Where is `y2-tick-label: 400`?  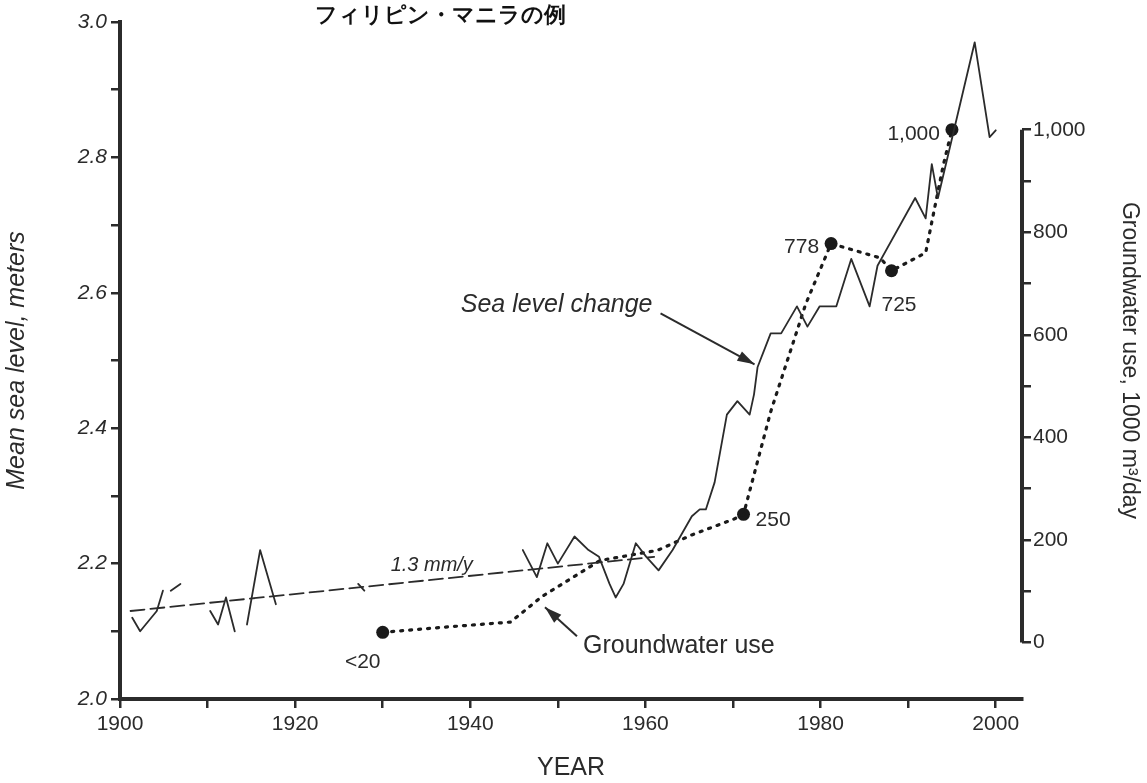 y2-tick-label: 400 is located at coordinates (1051, 436).